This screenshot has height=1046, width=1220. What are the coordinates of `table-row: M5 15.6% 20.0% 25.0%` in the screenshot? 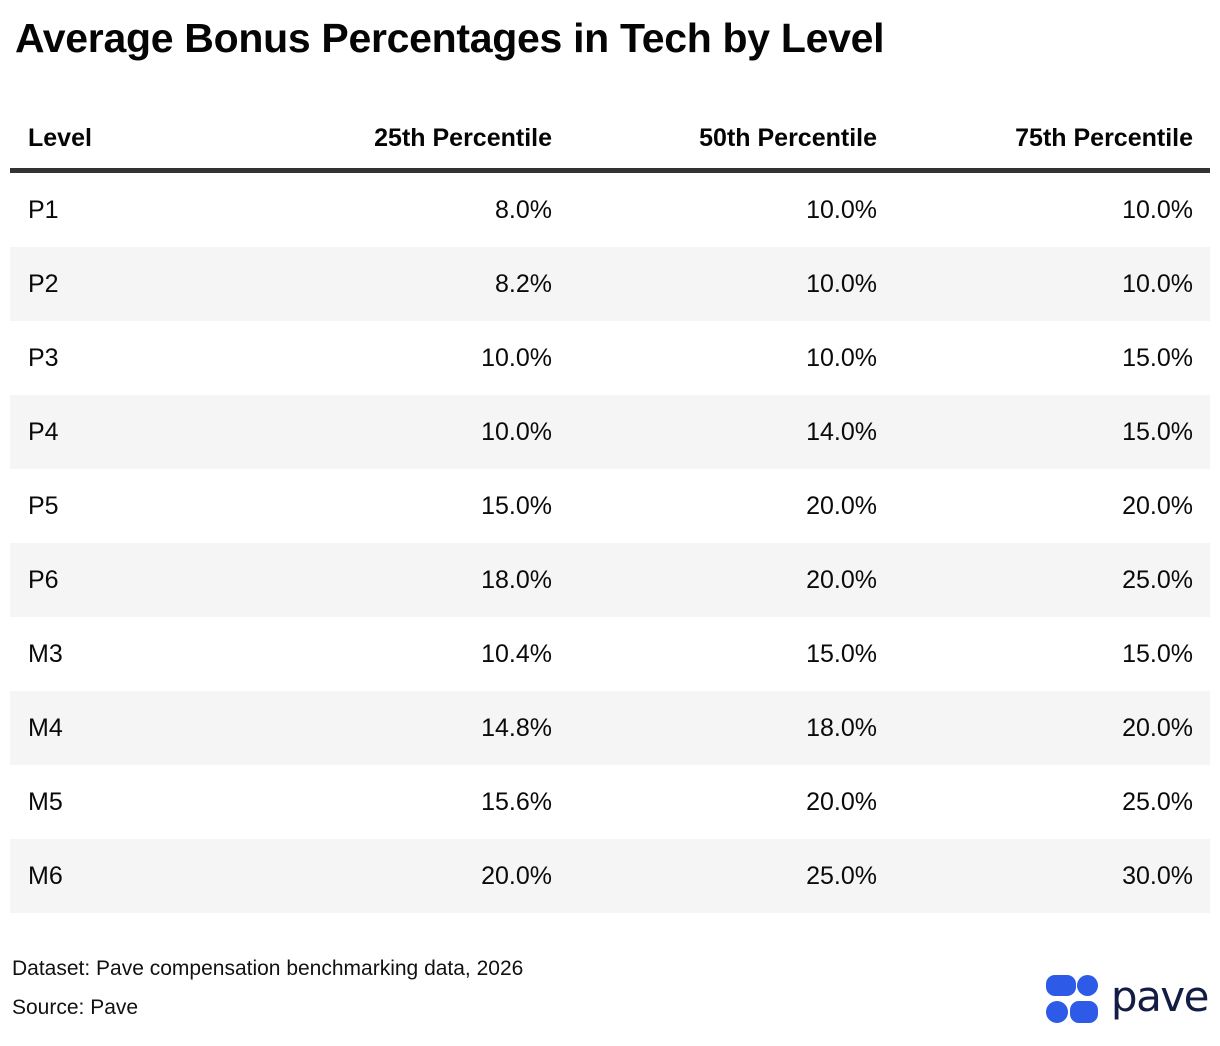 It's located at (610, 802).